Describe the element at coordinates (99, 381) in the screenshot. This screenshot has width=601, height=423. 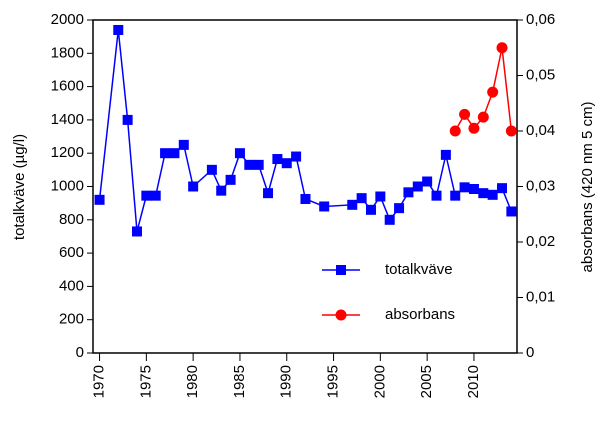
I see `x-tick-label: 1970` at that location.